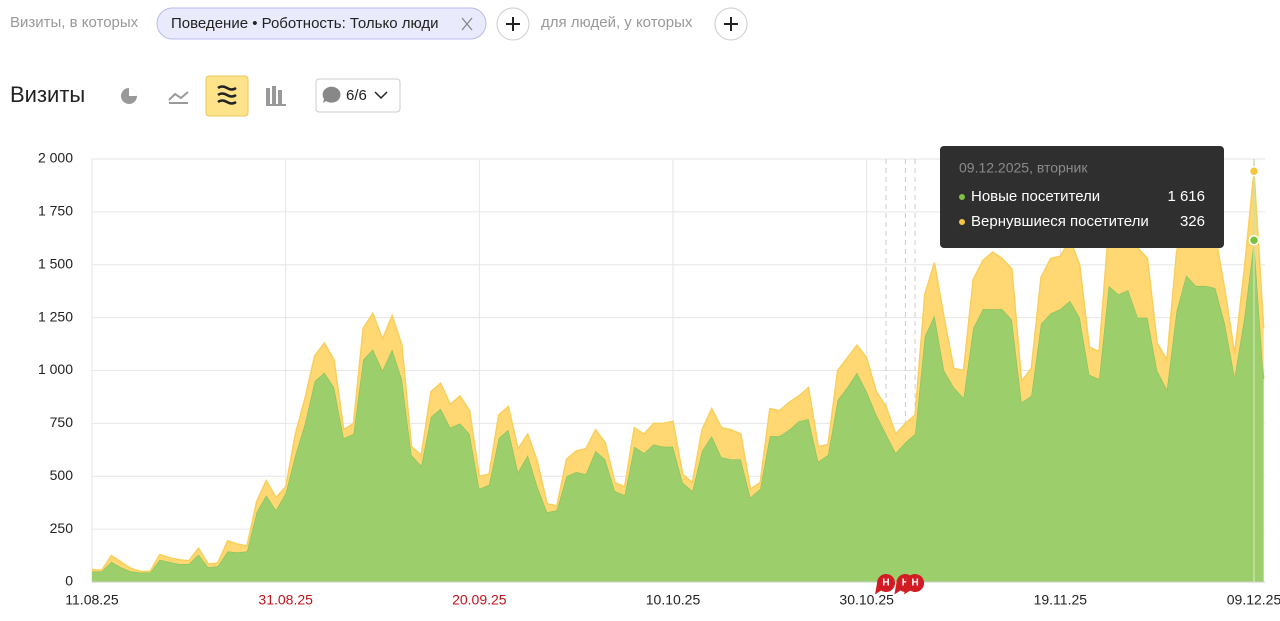 The height and width of the screenshot is (621, 1280). What do you see at coordinates (467, 24) in the screenshot?
I see `chip-remove` at bounding box center [467, 24].